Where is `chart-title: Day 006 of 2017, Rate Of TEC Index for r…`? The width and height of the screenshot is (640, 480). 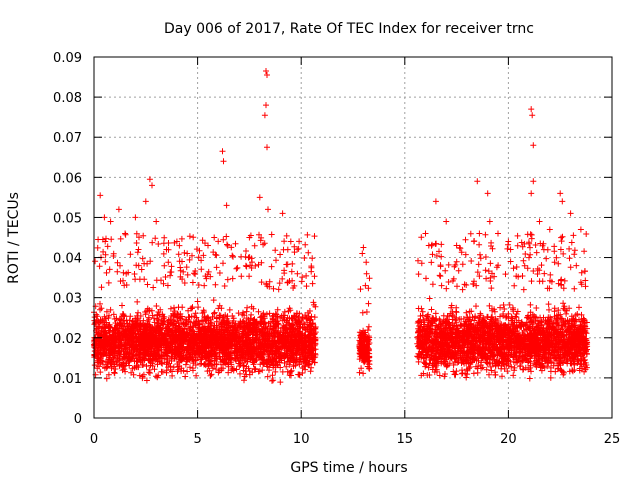 chart-title: Day 006 of 2017, Rate Of TEC Index for r… is located at coordinates (349, 29).